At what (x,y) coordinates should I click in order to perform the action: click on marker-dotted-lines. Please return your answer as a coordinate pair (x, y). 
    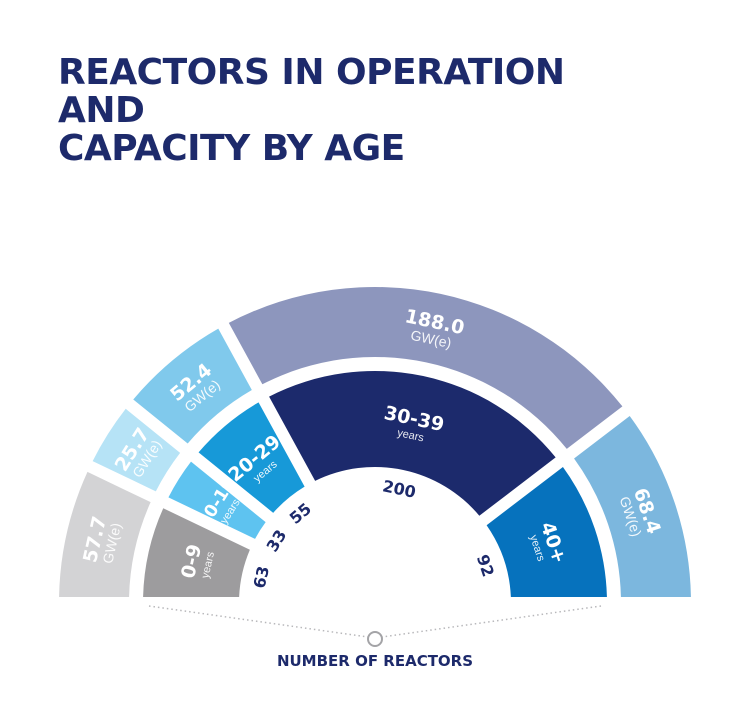
    Looking at the image, I should click on (375, 621).